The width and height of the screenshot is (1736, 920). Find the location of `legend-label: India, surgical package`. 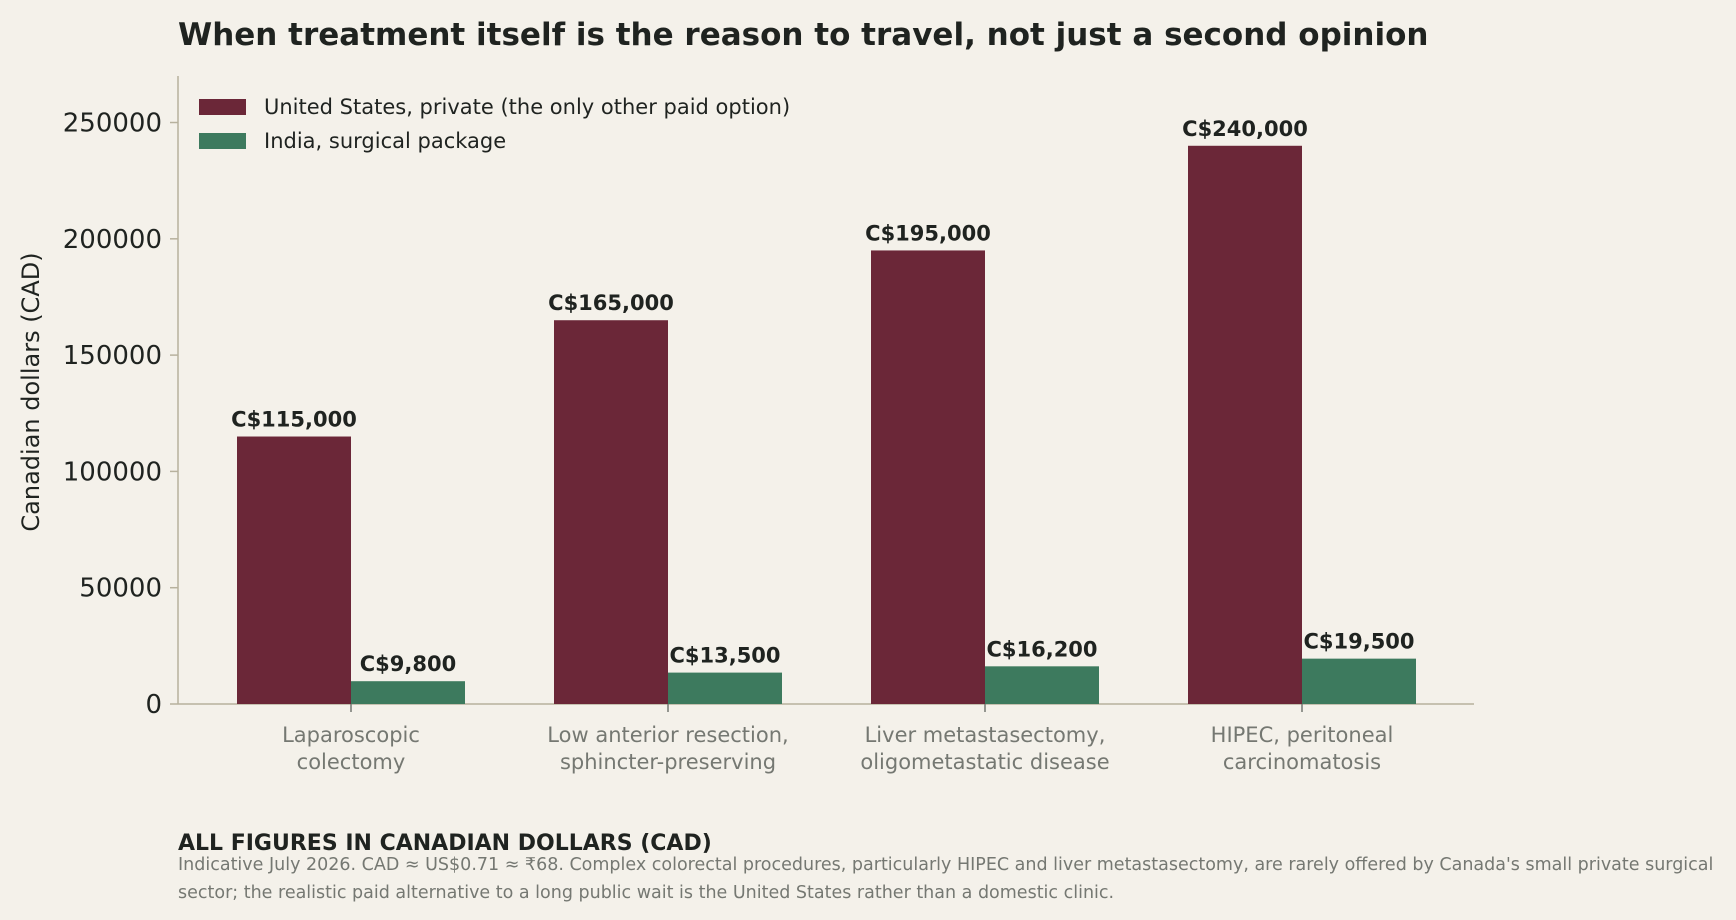

legend-label: India, surgical package is located at coordinates (385, 141).